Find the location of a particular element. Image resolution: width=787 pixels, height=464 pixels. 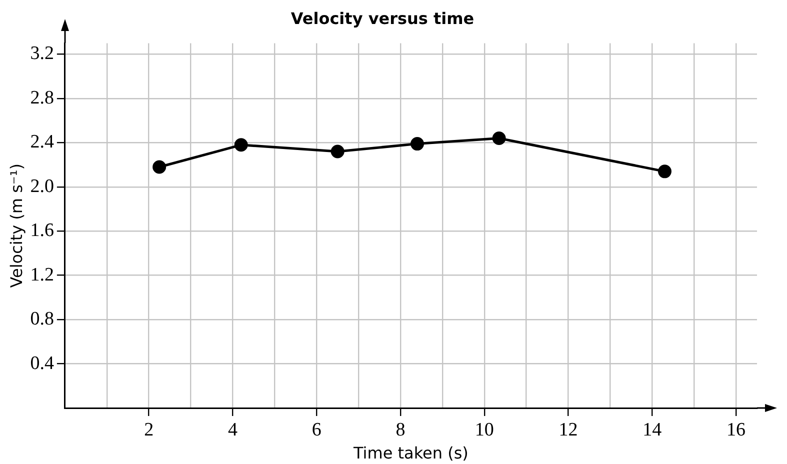

x-tick-label: 14 is located at coordinates (652, 429).